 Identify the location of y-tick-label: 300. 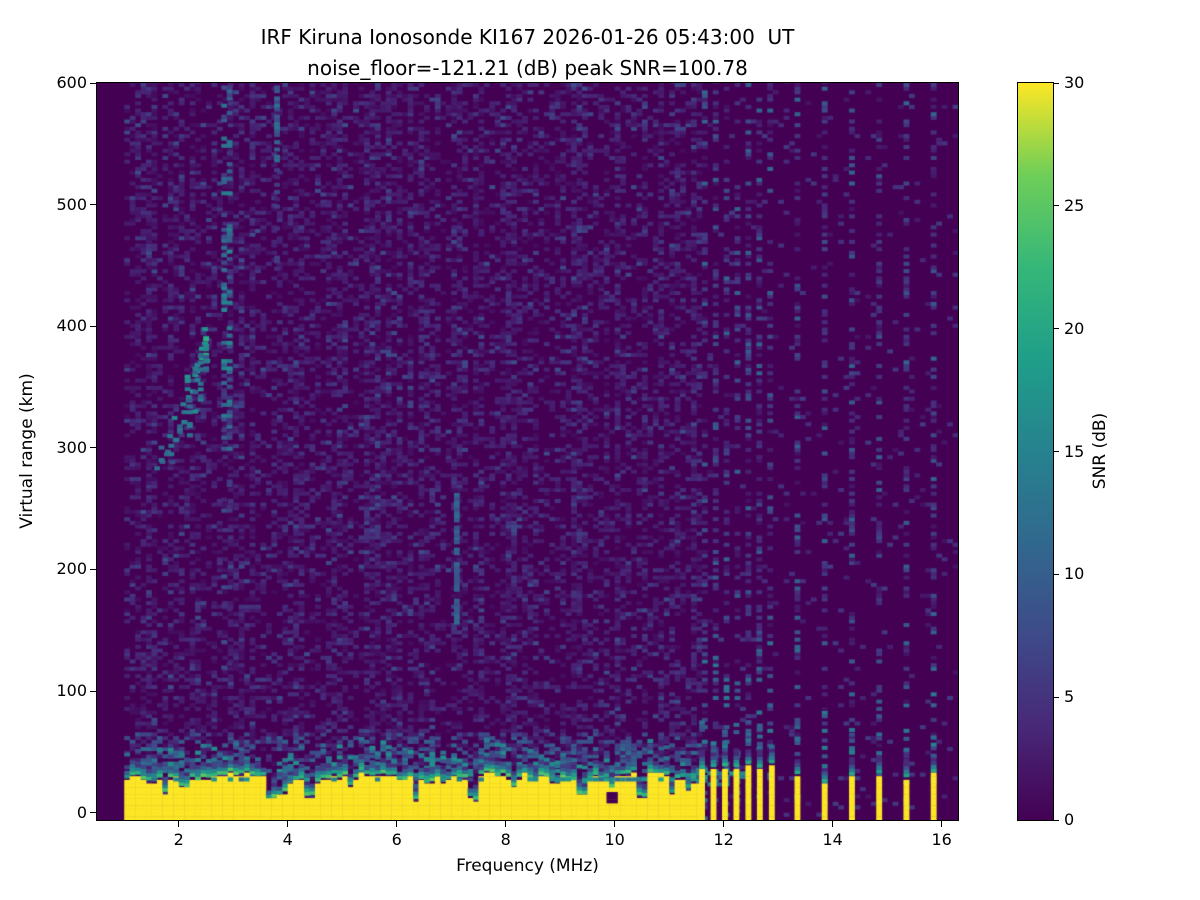
(71, 447).